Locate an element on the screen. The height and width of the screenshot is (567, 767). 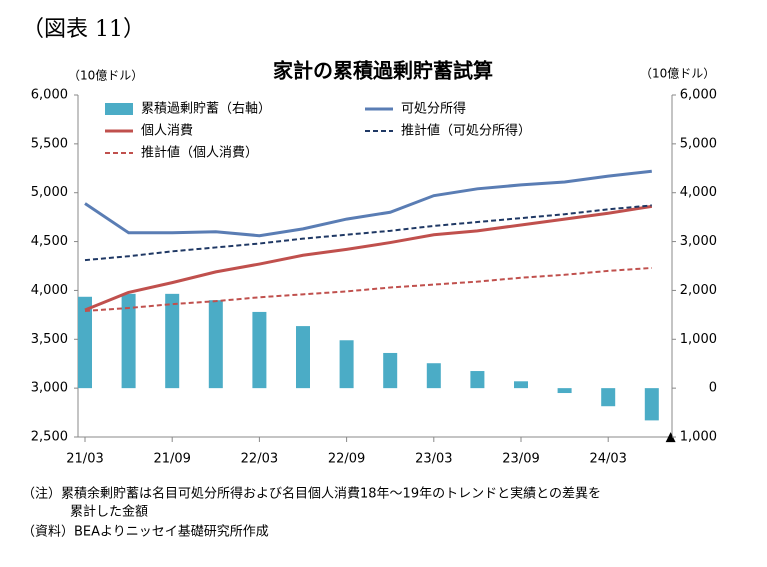
figure-label: （図表 11） is located at coordinates (83, 29).